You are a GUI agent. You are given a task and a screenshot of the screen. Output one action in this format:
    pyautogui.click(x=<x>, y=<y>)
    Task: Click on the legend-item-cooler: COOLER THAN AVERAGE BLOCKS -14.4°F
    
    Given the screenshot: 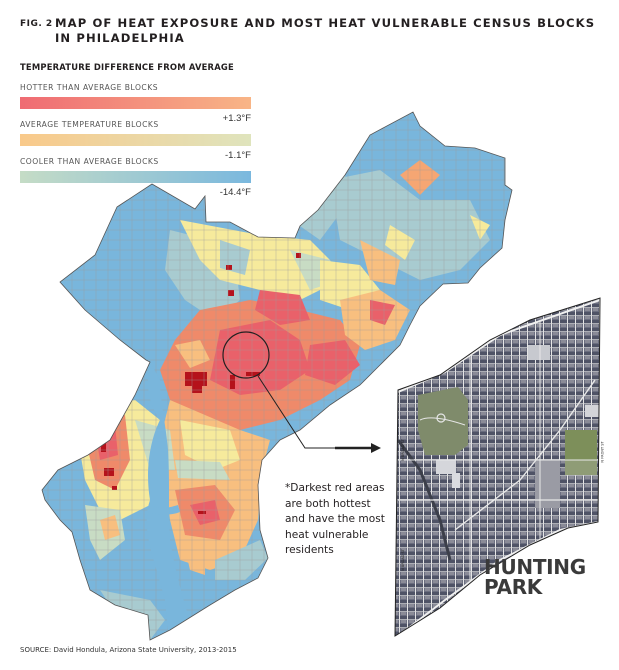 What is the action you would take?
    pyautogui.click(x=136, y=177)
    